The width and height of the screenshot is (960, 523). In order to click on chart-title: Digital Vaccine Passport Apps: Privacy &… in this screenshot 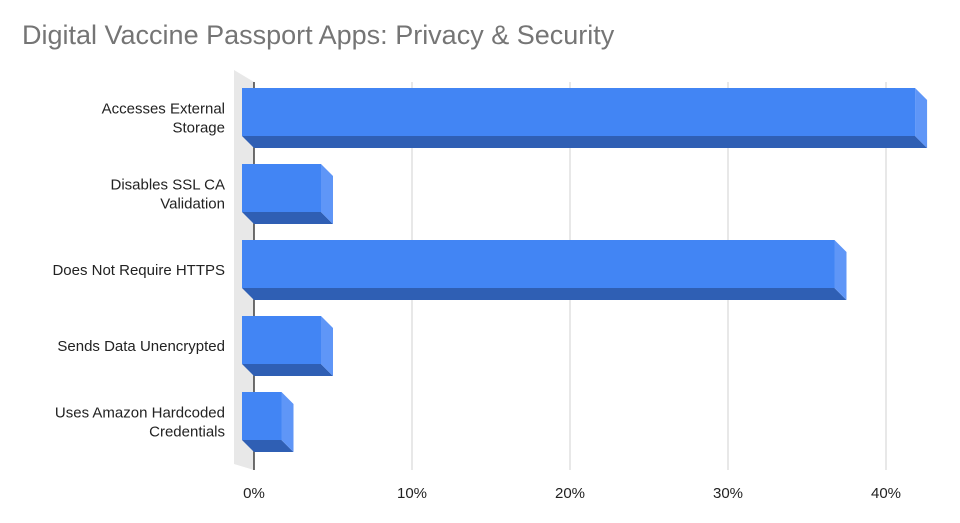, I will do `click(318, 35)`.